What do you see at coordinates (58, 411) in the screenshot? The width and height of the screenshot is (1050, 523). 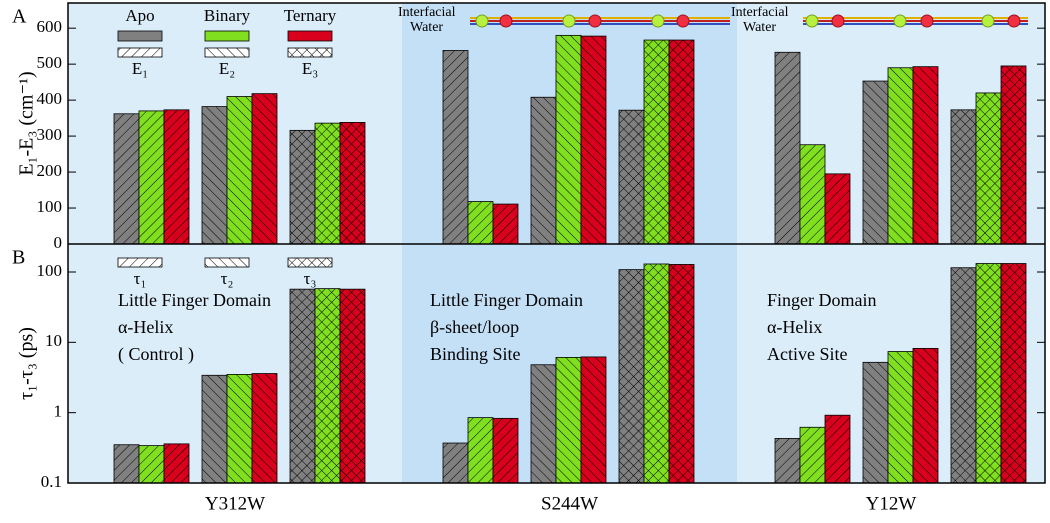 I see `y-tick-label: 1` at bounding box center [58, 411].